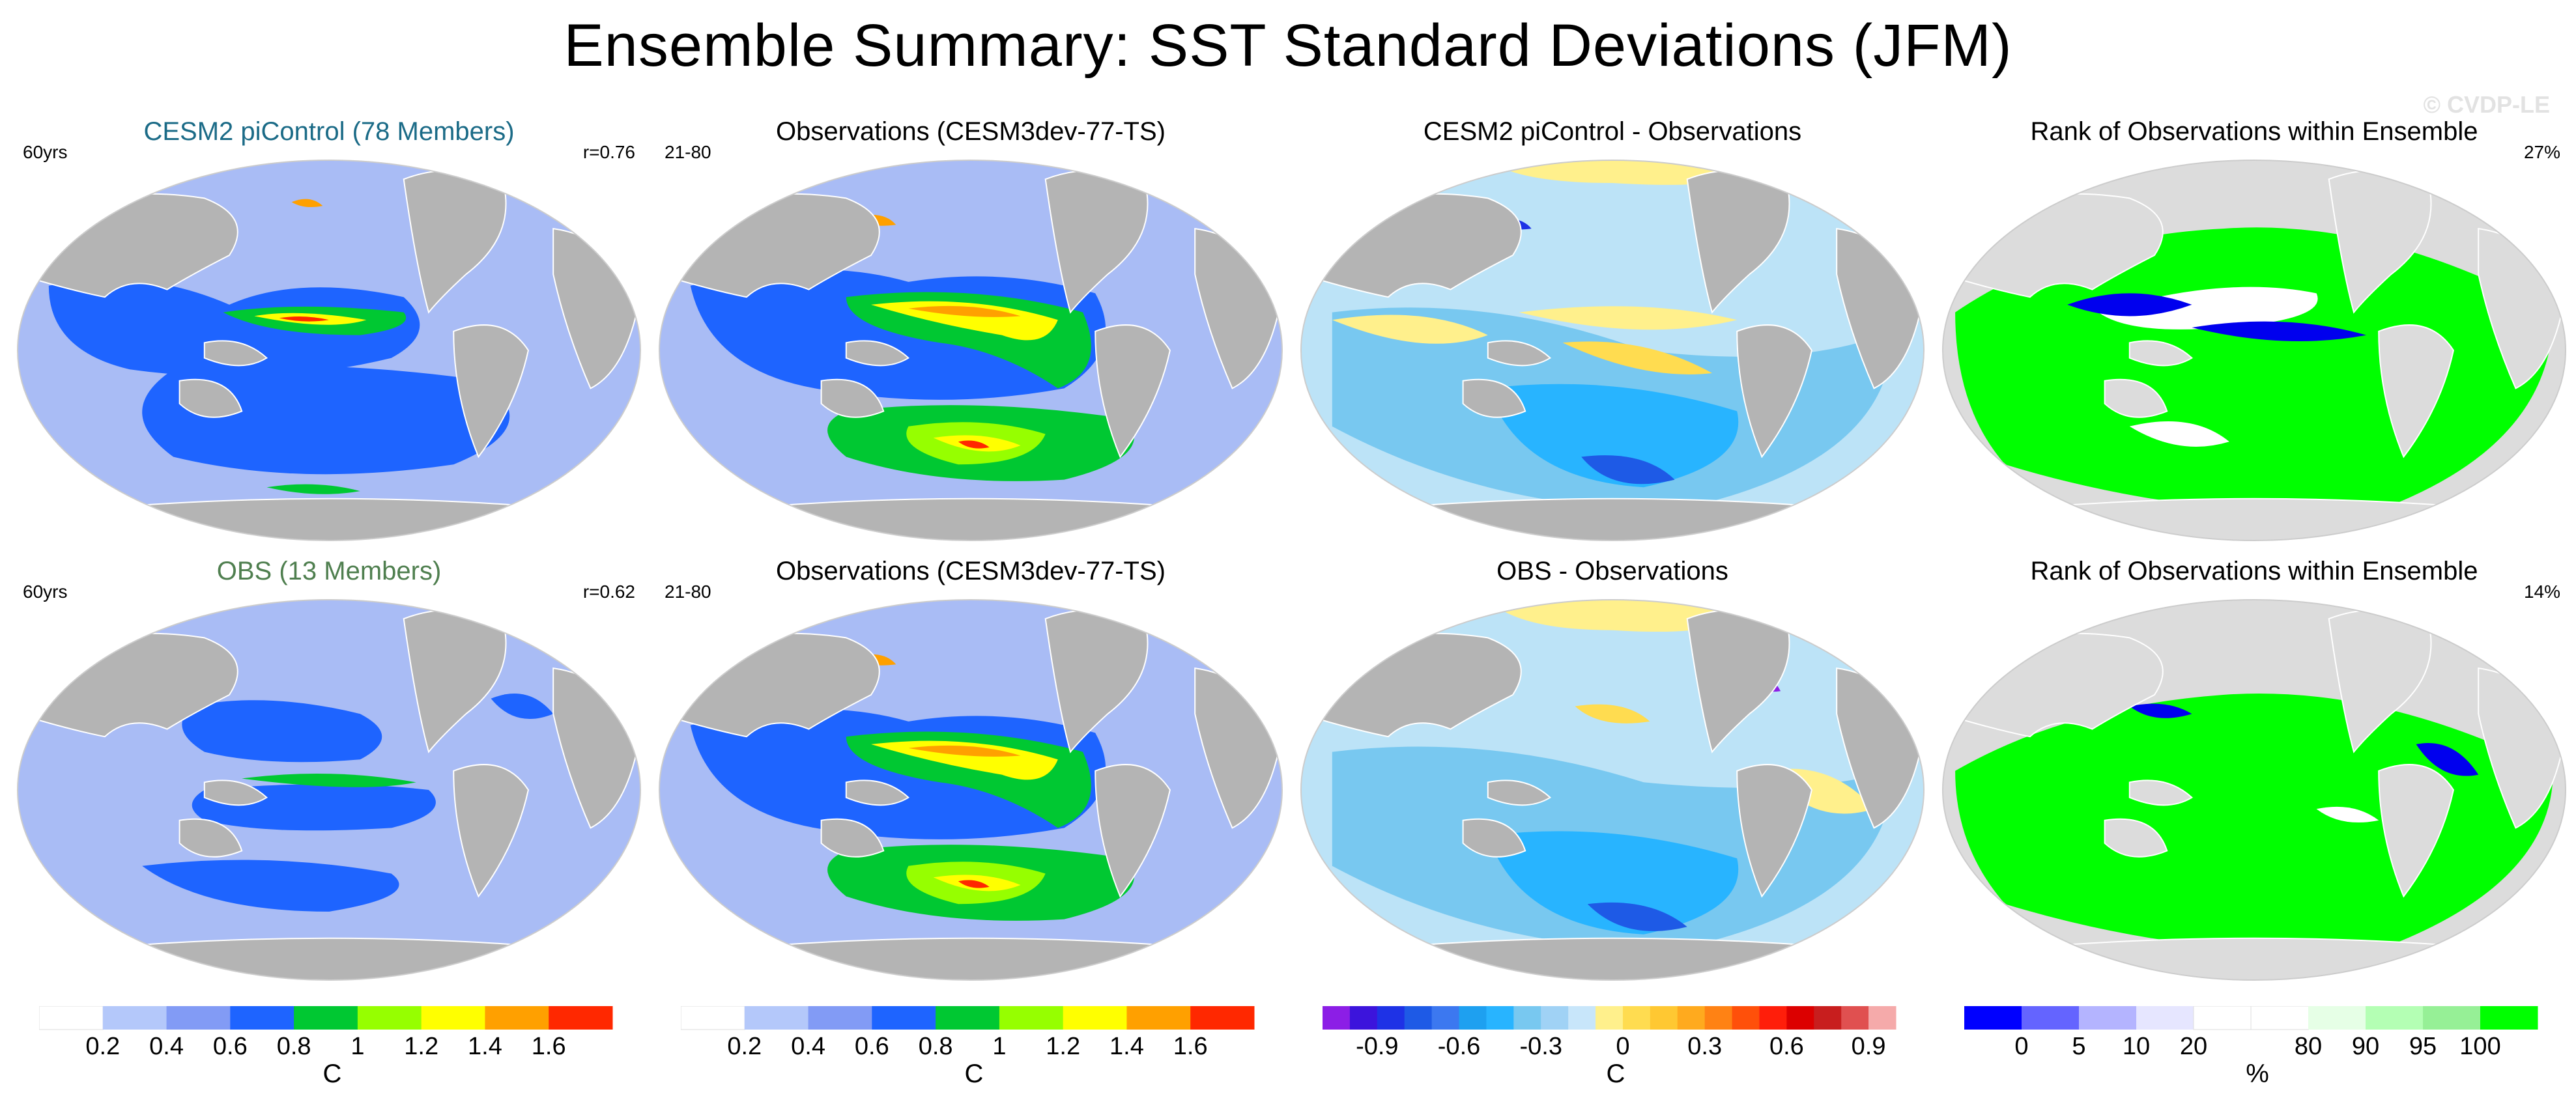  Describe the element at coordinates (2423, 1047) in the screenshot. I see `colorbar-tick-label: 95` at that location.